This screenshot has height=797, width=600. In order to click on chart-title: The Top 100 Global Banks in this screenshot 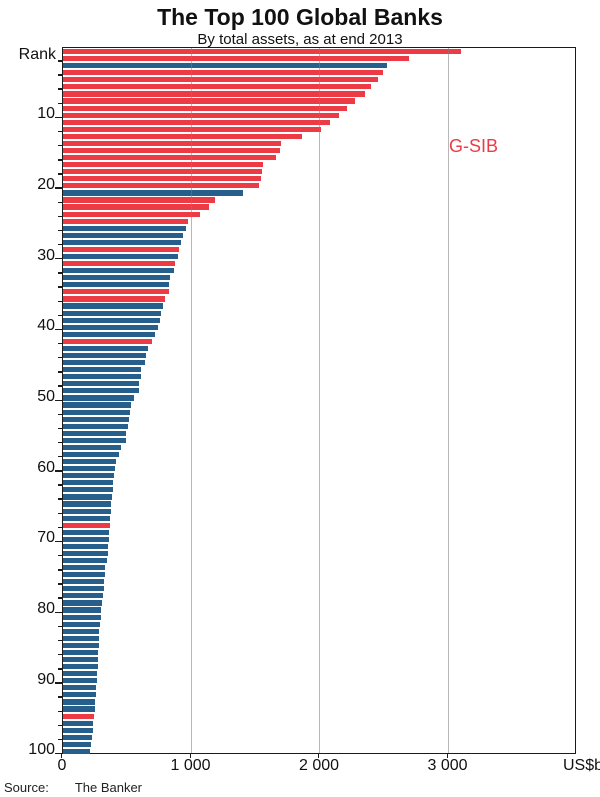, I will do `click(300, 17)`.